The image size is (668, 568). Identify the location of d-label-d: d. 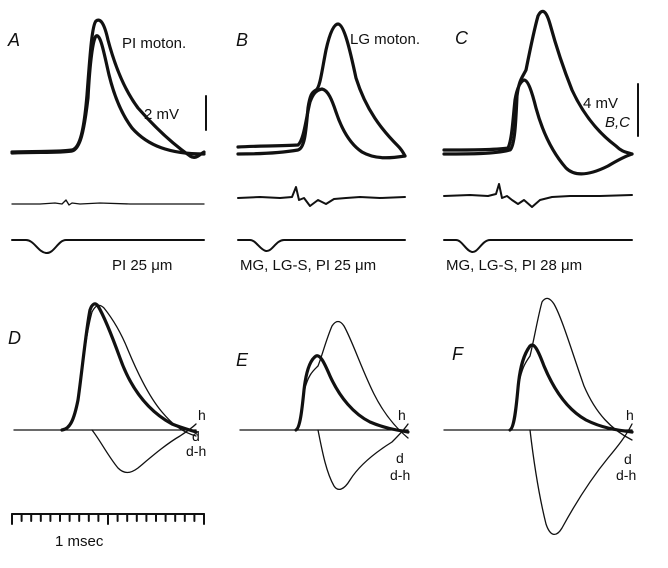
(196, 436).